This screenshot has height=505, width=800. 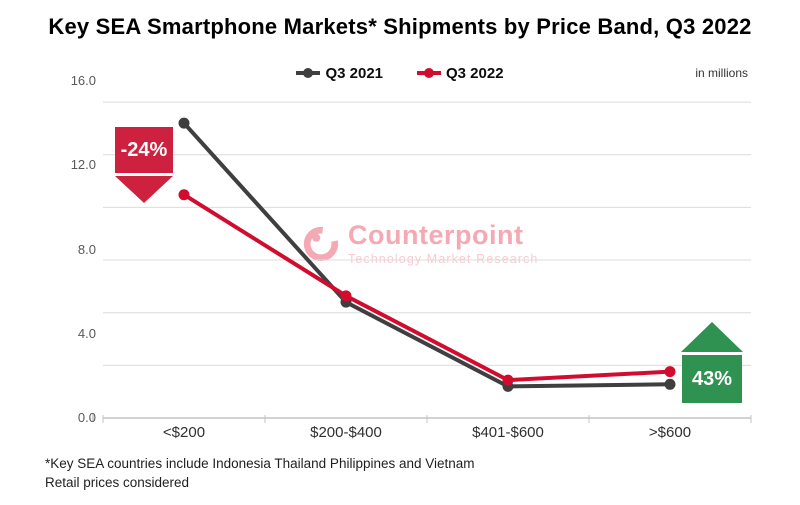 I want to click on decline-badge-label: -24%, so click(x=144, y=150).